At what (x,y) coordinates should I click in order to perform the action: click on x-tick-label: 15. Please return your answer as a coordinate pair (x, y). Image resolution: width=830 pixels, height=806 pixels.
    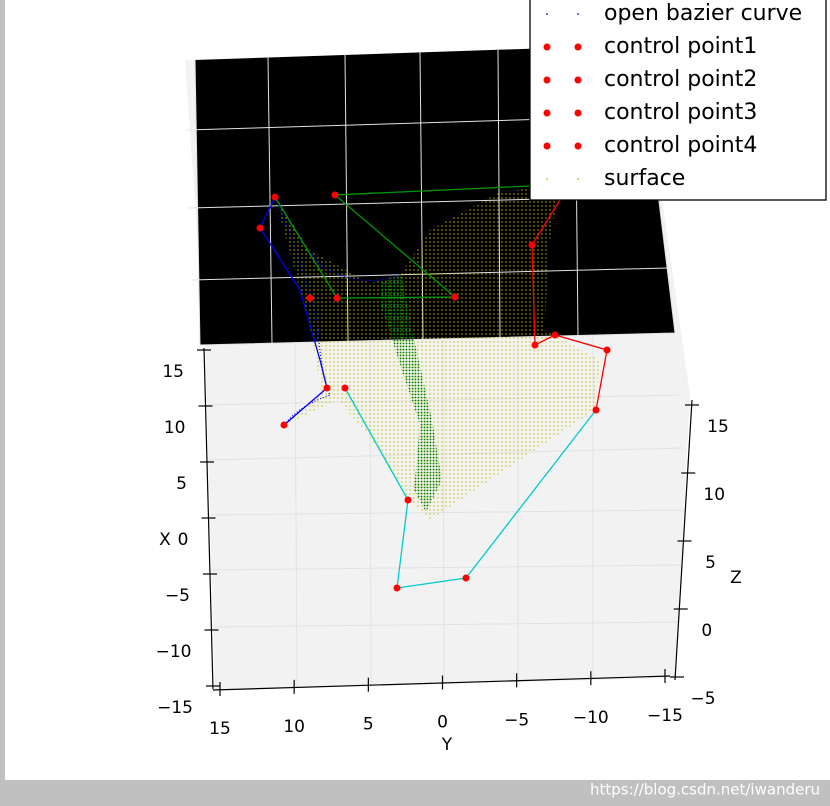
    Looking at the image, I should click on (173, 372).